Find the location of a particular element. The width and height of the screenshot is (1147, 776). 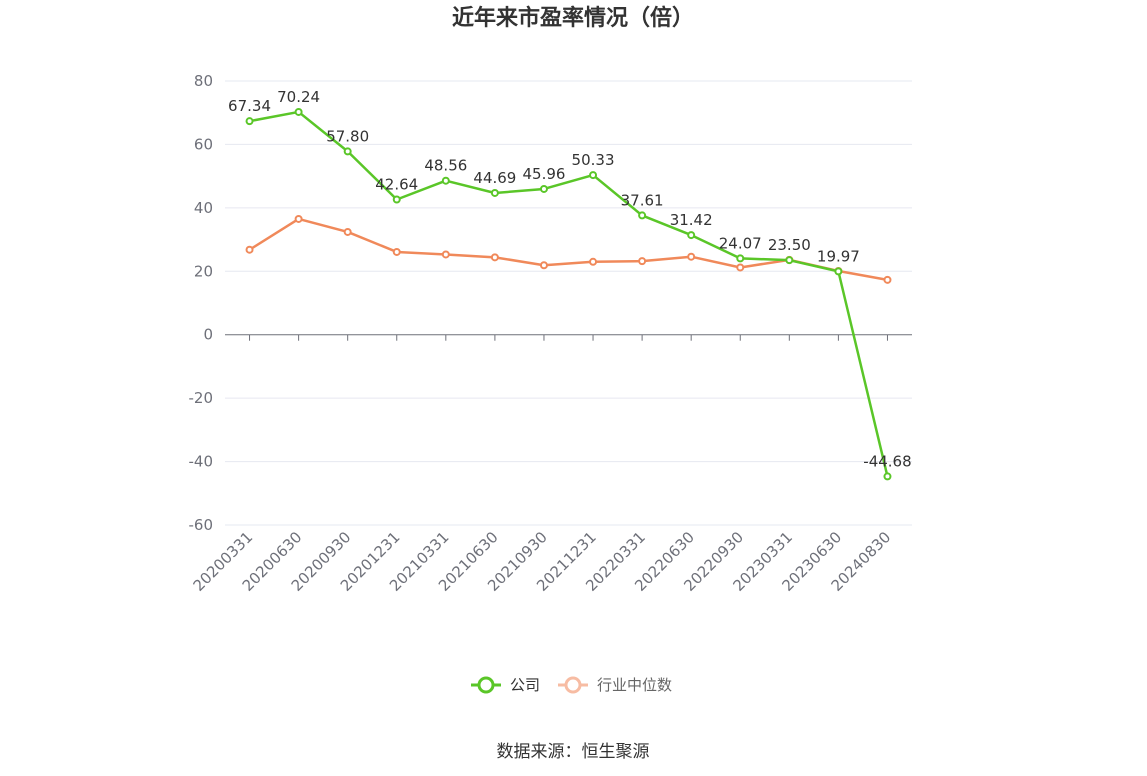

y-tick-label: 60 is located at coordinates (203, 144).